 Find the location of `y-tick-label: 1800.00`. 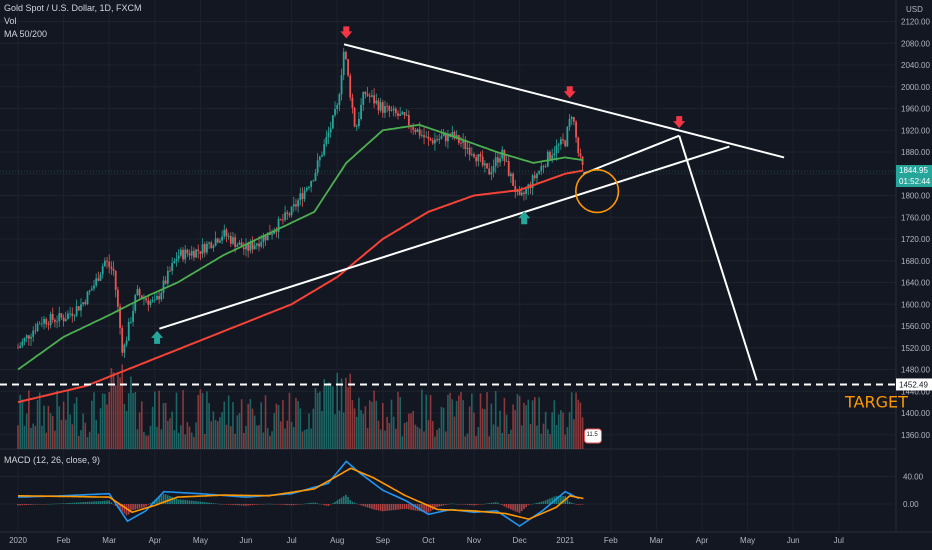

y-tick-label: 1800.00 is located at coordinates (915, 196).